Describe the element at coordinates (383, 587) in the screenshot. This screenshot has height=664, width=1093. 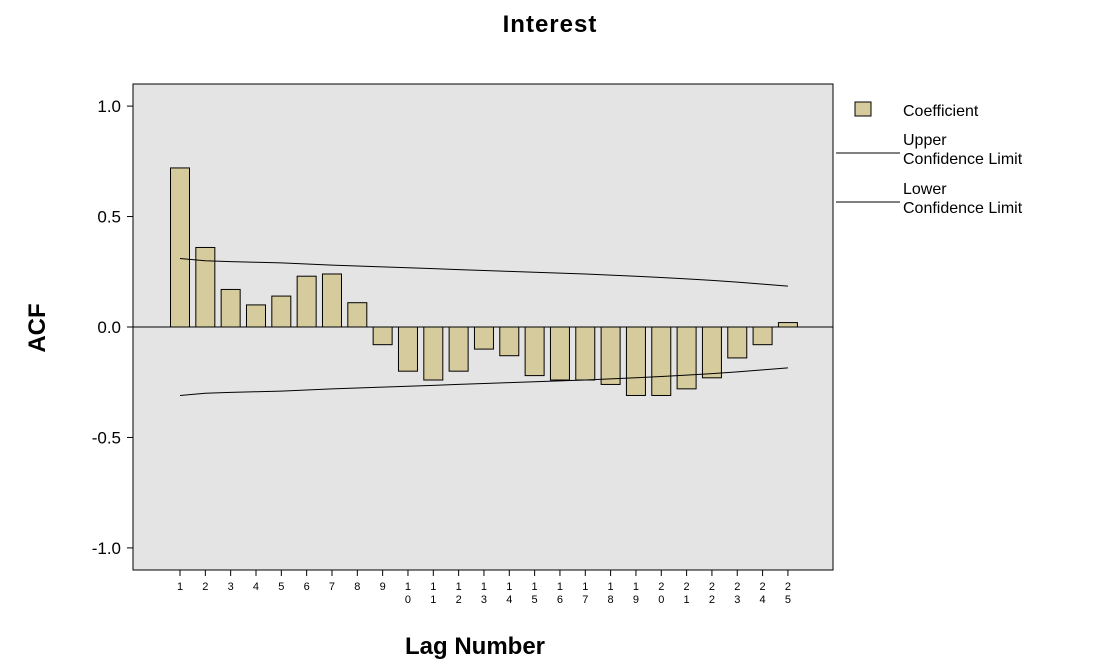
I see `x-tick-label: 9` at that location.